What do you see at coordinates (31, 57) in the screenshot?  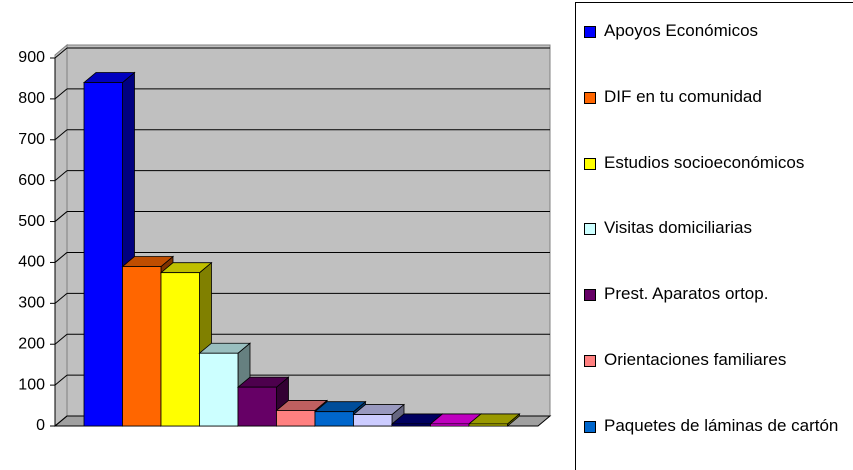 I see `y-tick-label: 900` at bounding box center [31, 57].